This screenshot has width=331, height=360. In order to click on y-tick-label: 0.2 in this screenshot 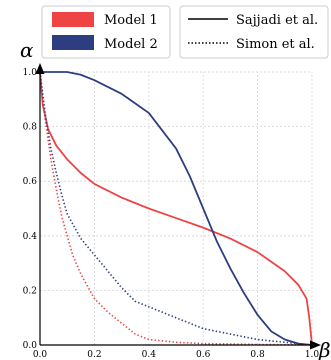, I will do `click(30, 291)`.